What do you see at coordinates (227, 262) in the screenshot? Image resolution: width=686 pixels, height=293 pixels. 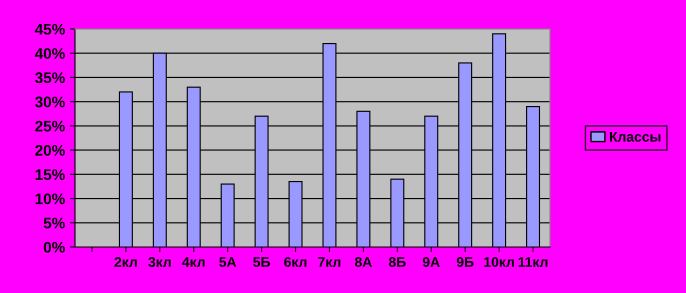 I see `x-tick-label: 5А` at bounding box center [227, 262].